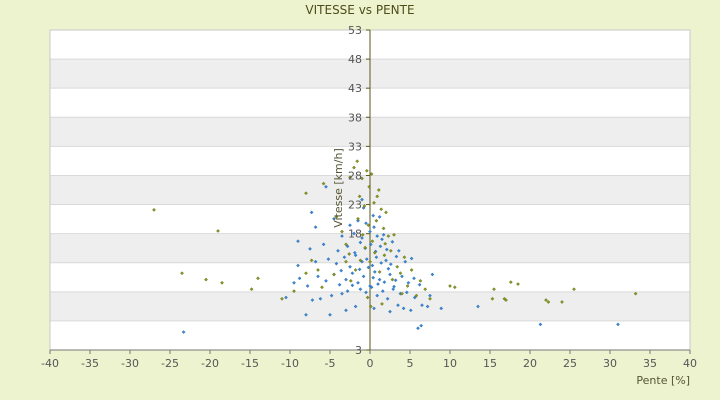 This screenshot has width=720, height=400. Describe the element at coordinates (170, 363) in the screenshot. I see `x-tick-label: -25` at that location.